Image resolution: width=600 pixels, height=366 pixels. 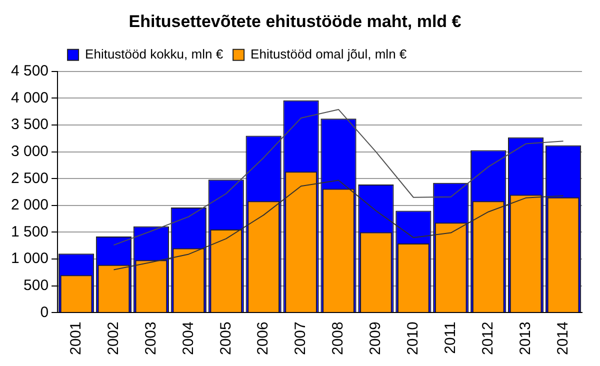 What do you see at coordinates (36, 285) in the screenshot?
I see `y-tick-label: 500` at bounding box center [36, 285].